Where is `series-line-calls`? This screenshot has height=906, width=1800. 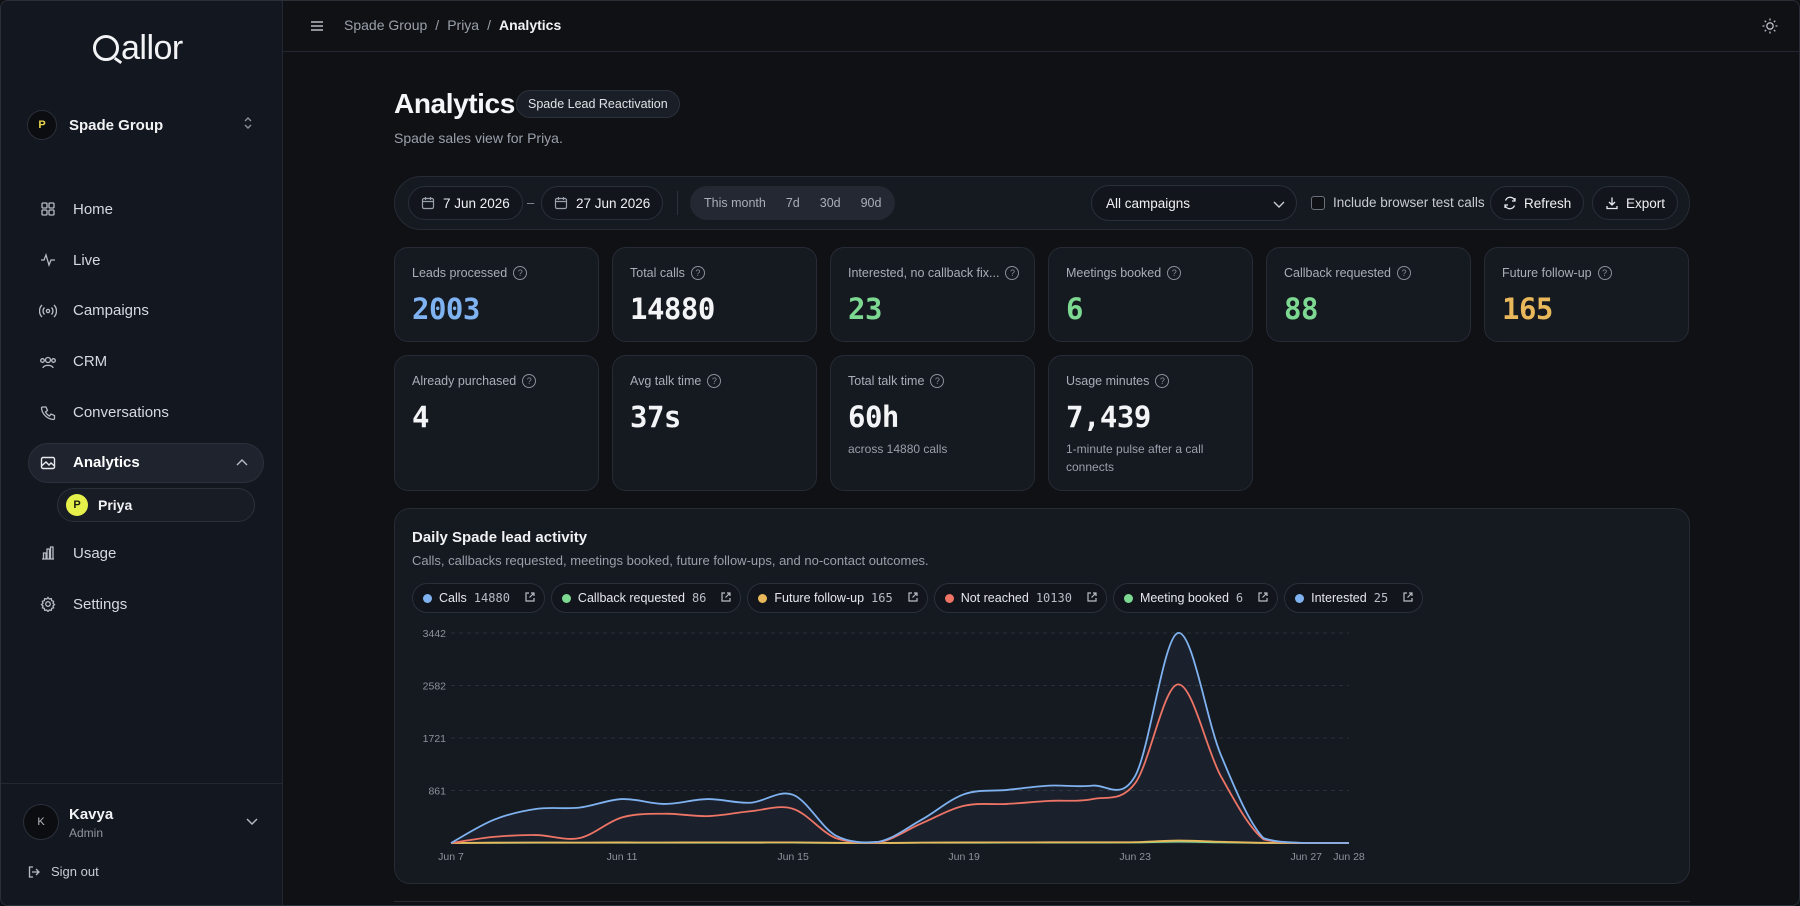 series-line-calls is located at coordinates (899, 738).